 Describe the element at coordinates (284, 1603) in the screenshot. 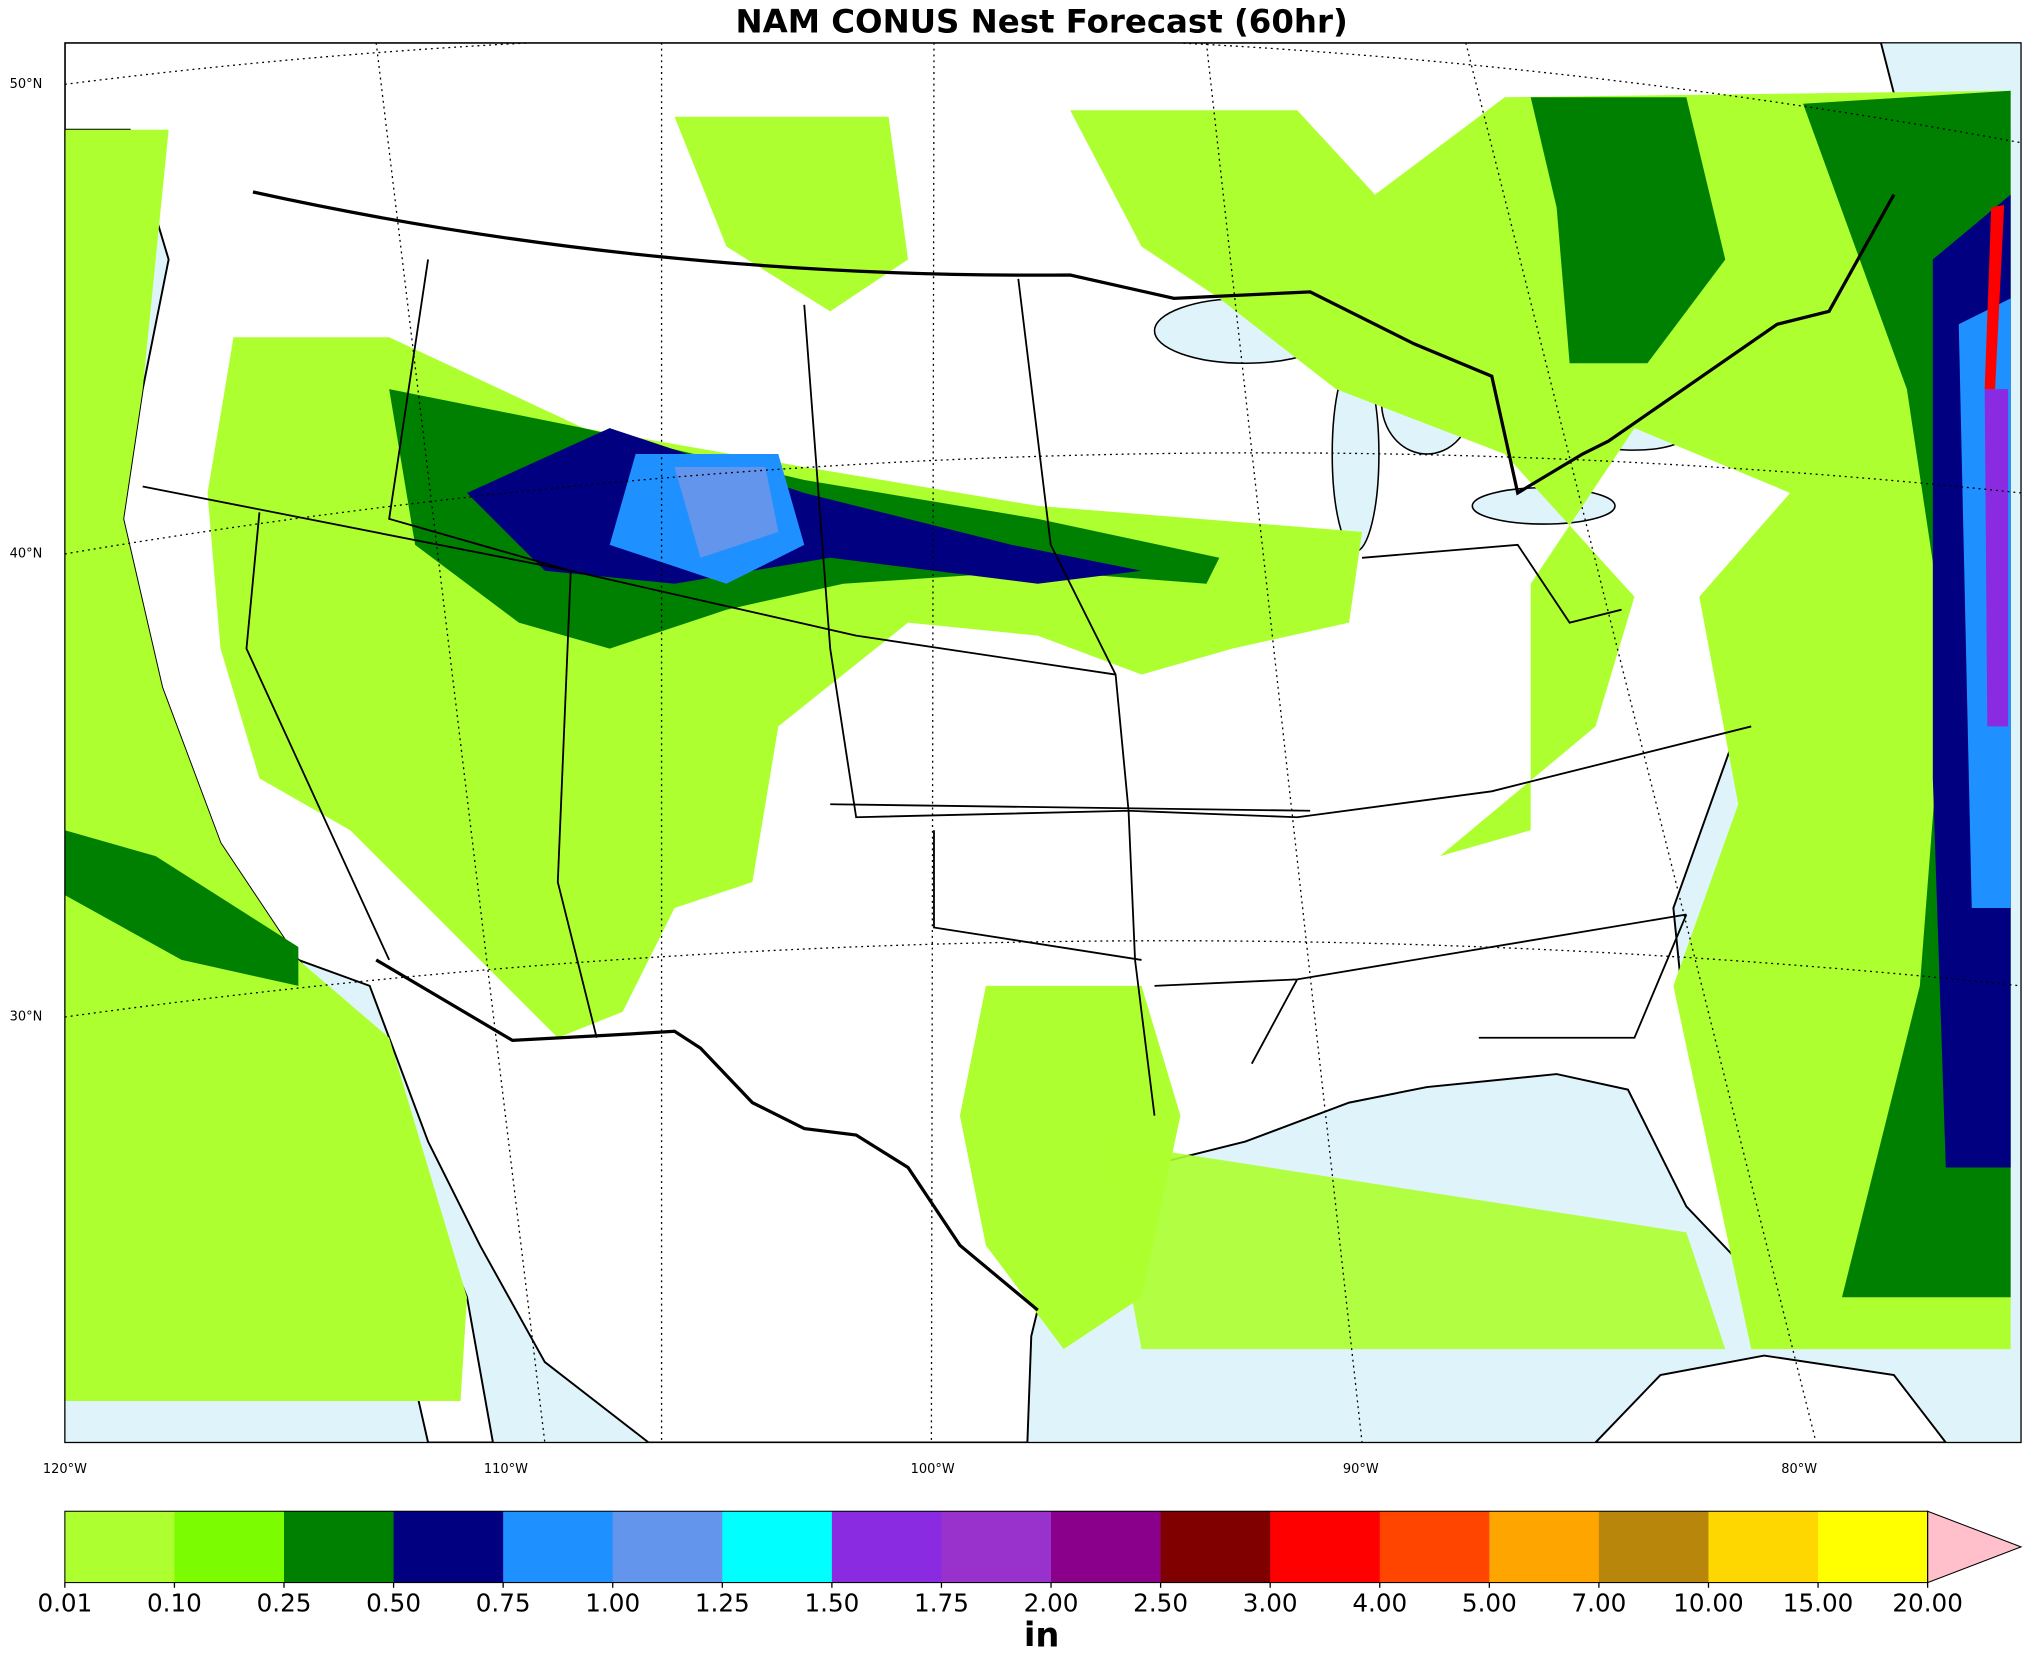

I see `colorbar-label: 0.25` at that location.